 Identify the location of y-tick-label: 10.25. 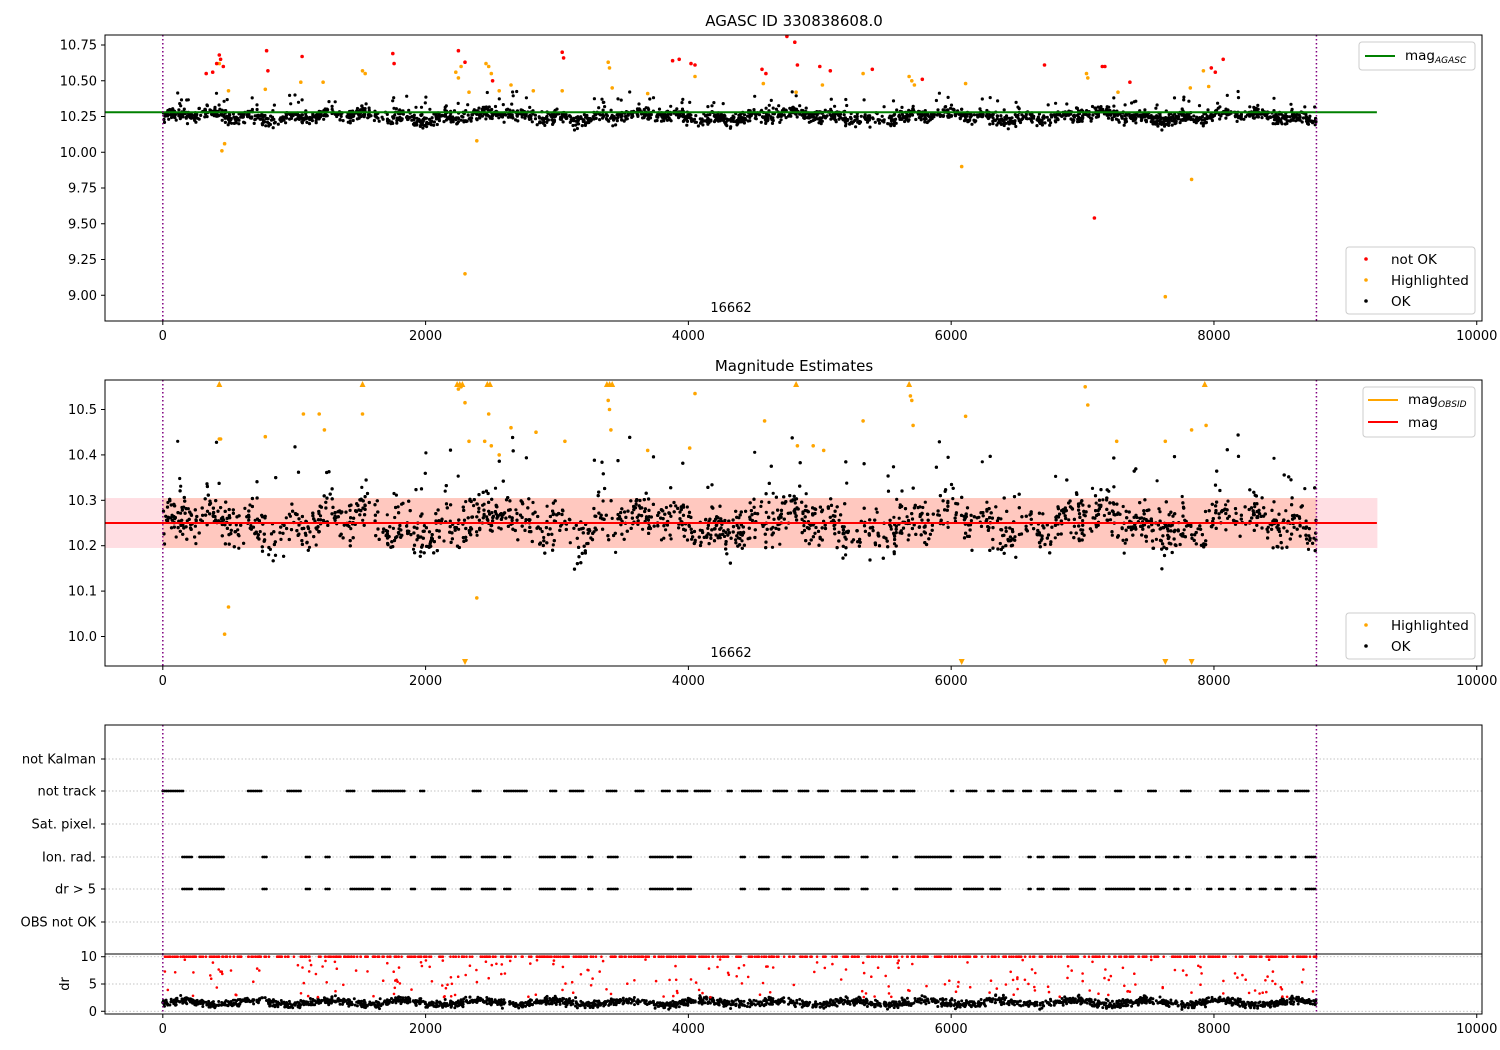
(78, 117).